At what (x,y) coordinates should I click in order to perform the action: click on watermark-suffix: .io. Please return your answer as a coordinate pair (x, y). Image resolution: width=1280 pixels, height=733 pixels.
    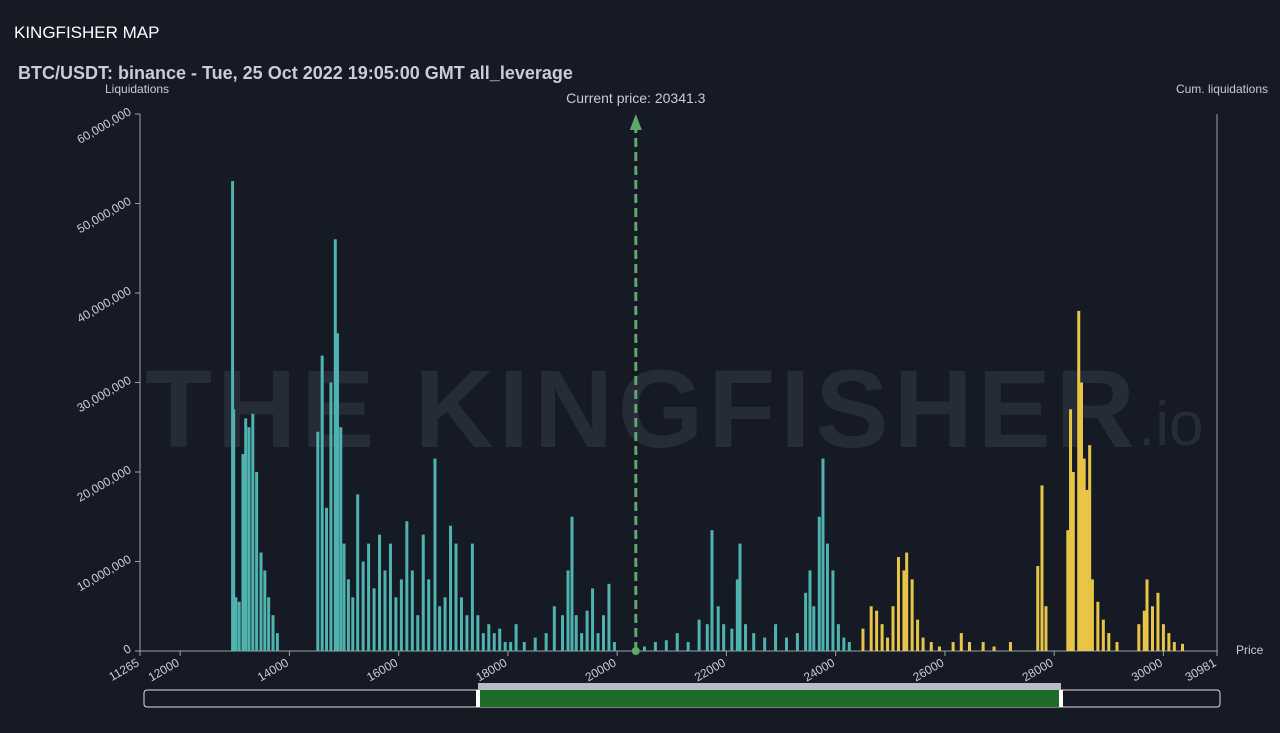
    Looking at the image, I should click on (1170, 424).